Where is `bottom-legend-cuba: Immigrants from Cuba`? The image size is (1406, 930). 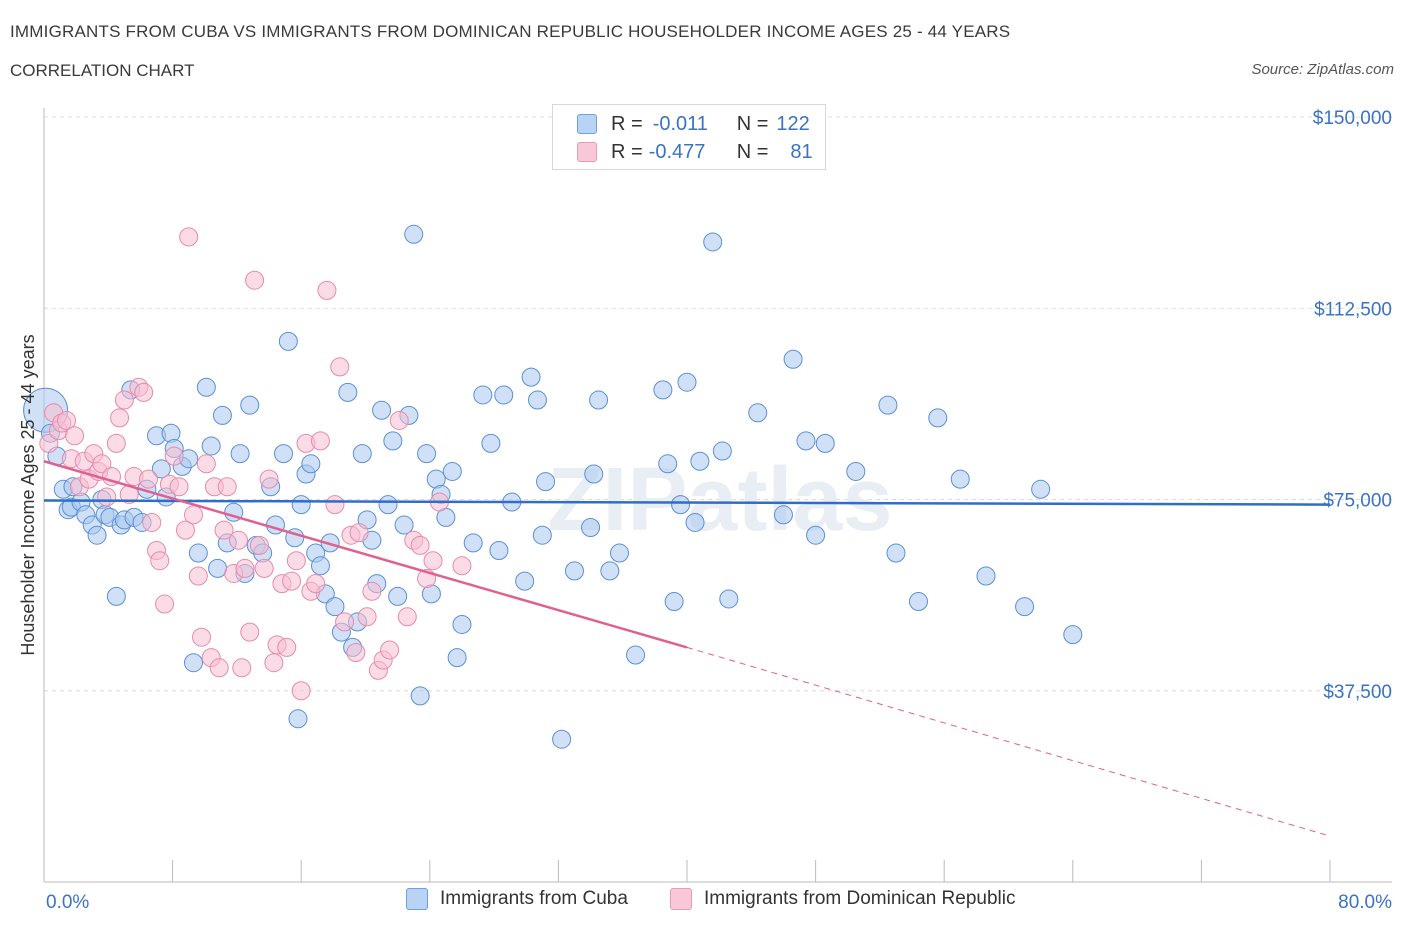
bottom-legend-cuba: Immigrants from Cuba is located at coordinates (517, 899).